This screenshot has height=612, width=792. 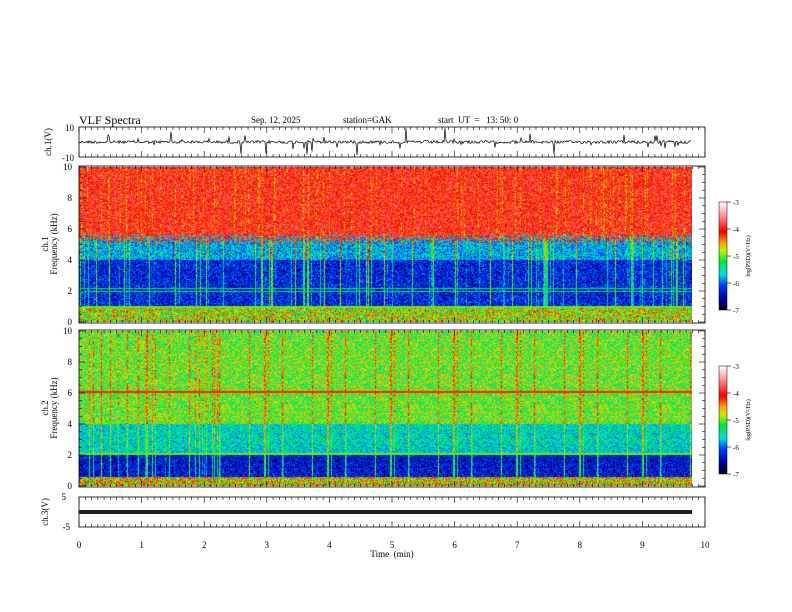 I want to click on x-axis-tick-labels: 0 1 2 3 4 5 6 7 8 9 10, so click(x=393, y=545).